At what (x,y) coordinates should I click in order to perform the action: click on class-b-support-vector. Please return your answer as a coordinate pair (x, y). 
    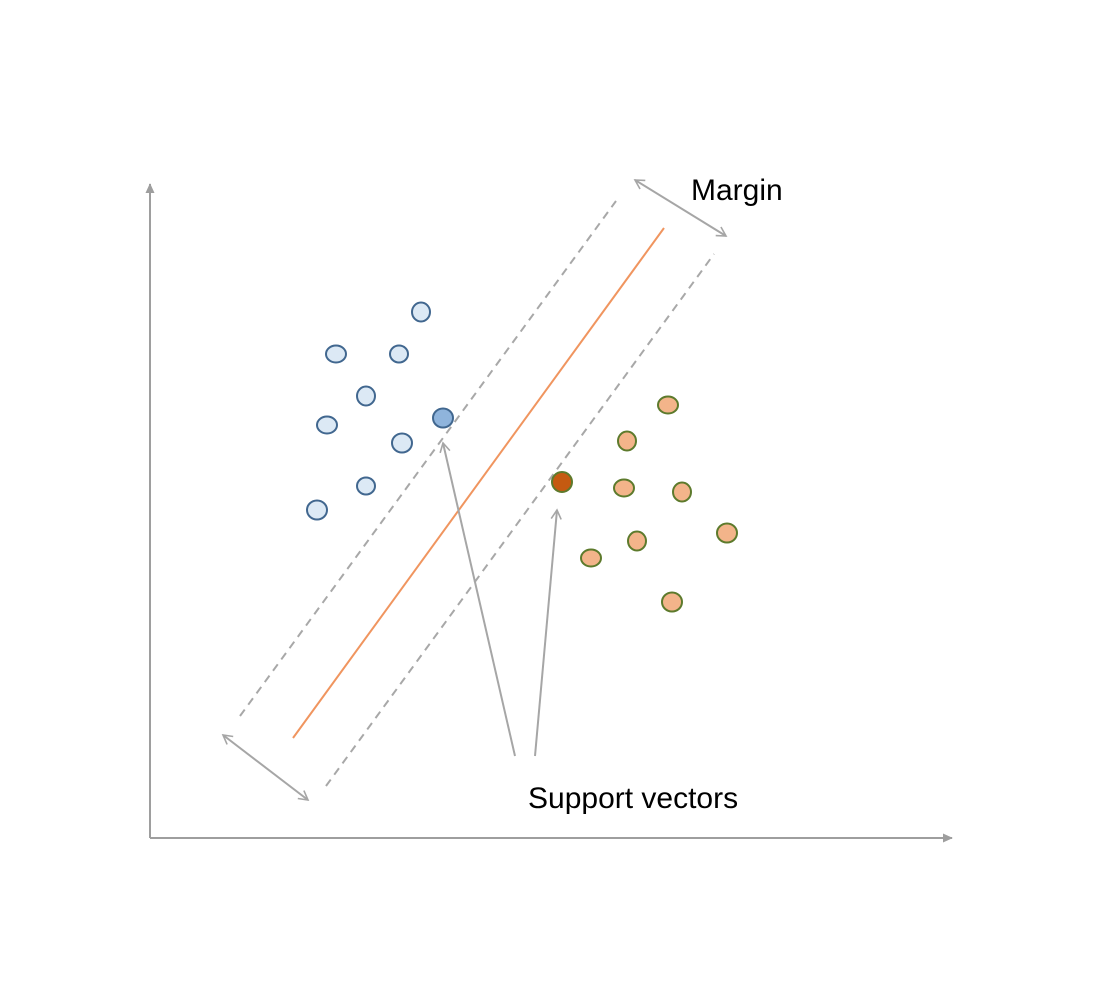
    Looking at the image, I should click on (562, 482).